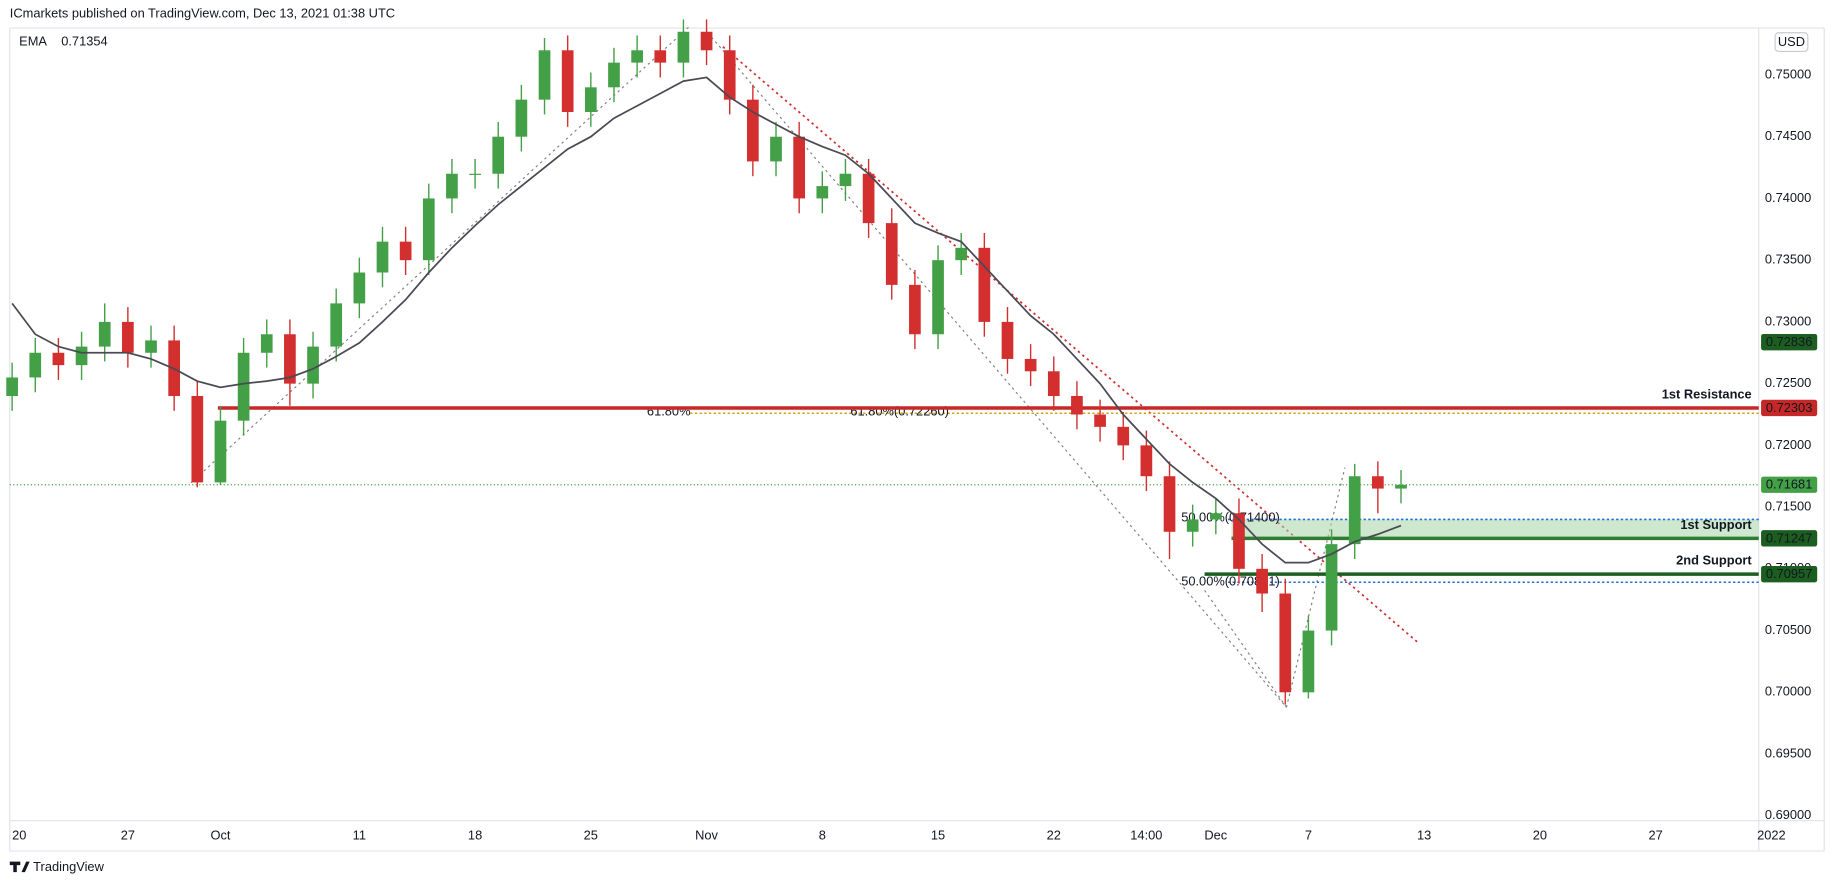  What do you see at coordinates (822, 834) in the screenshot?
I see `x-tick-label: 8` at bounding box center [822, 834].